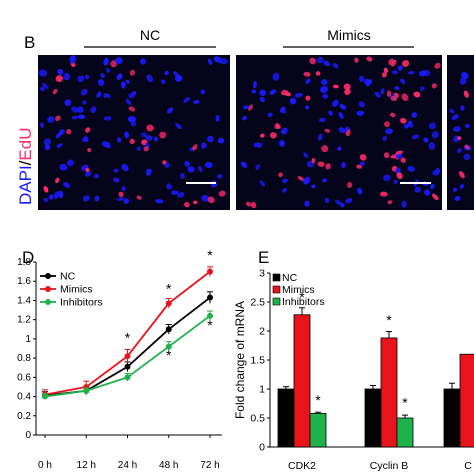  Describe the element at coordinates (133, 131) in the screenshot. I see `cells-nc` at that location.